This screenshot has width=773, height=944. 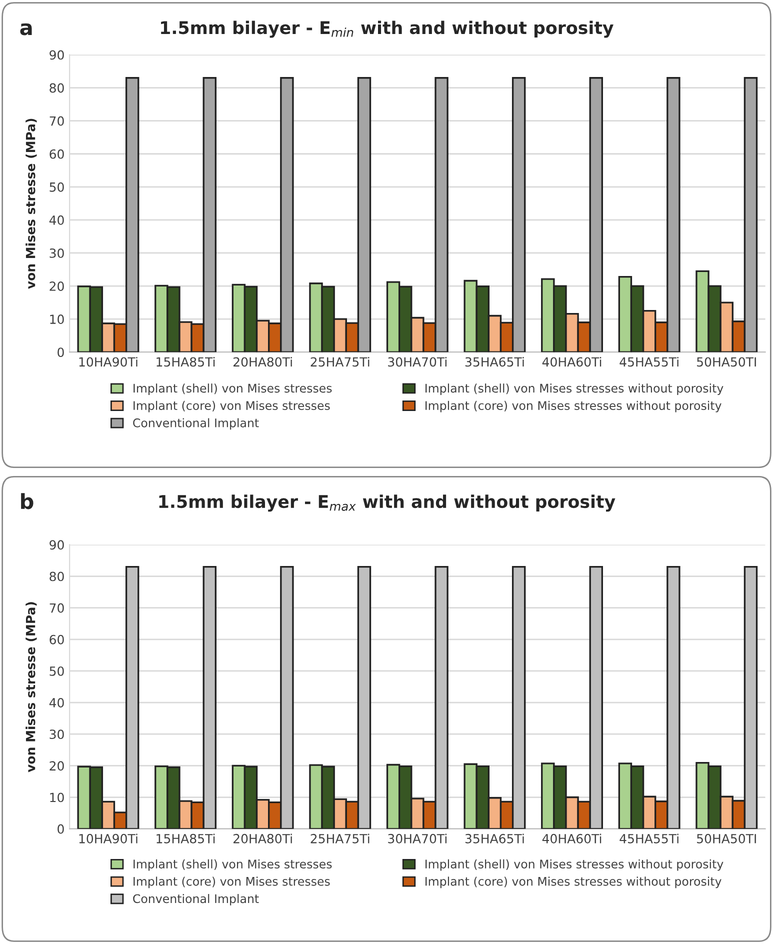 I want to click on chart-title: 1.5mm bilayer - E$_{min}$ with and without porosity, so click(x=387, y=29).